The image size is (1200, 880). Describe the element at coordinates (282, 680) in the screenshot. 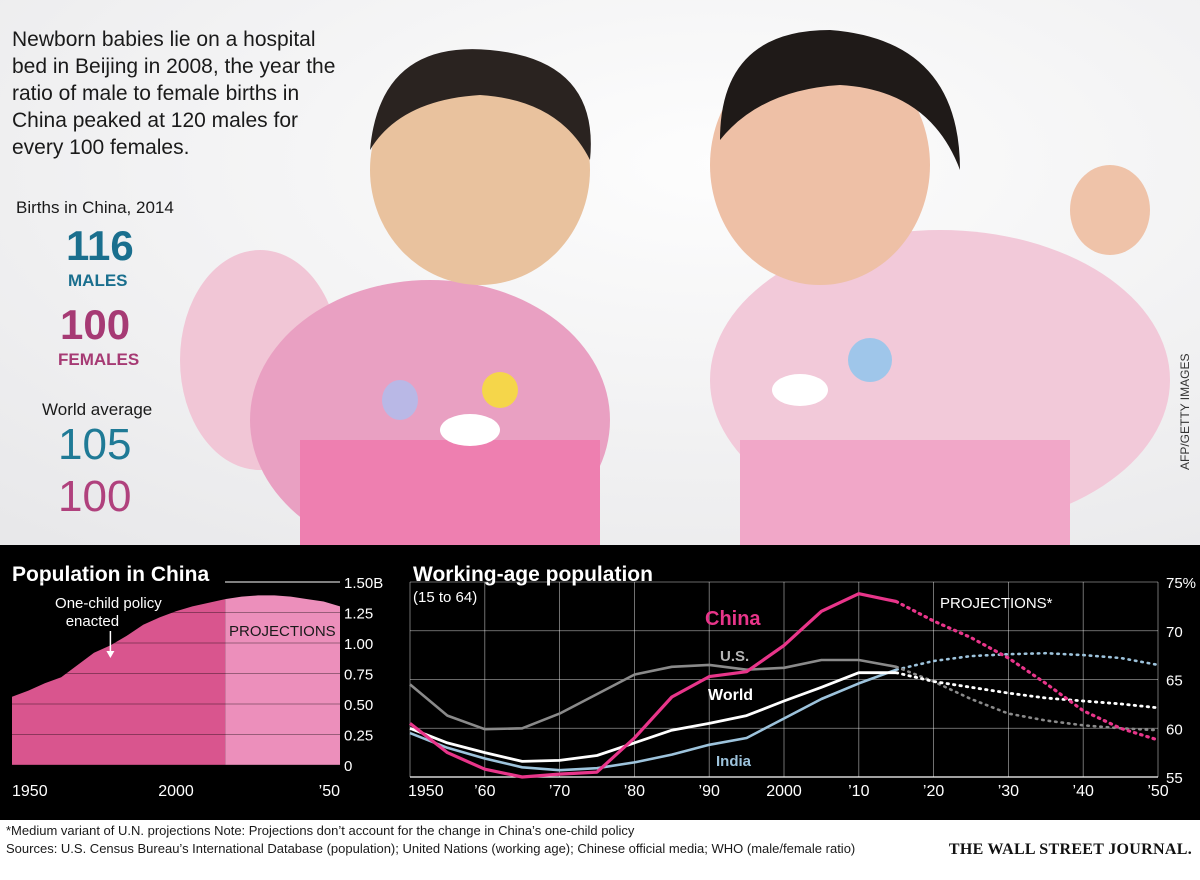

I see `population-area-projection` at that location.